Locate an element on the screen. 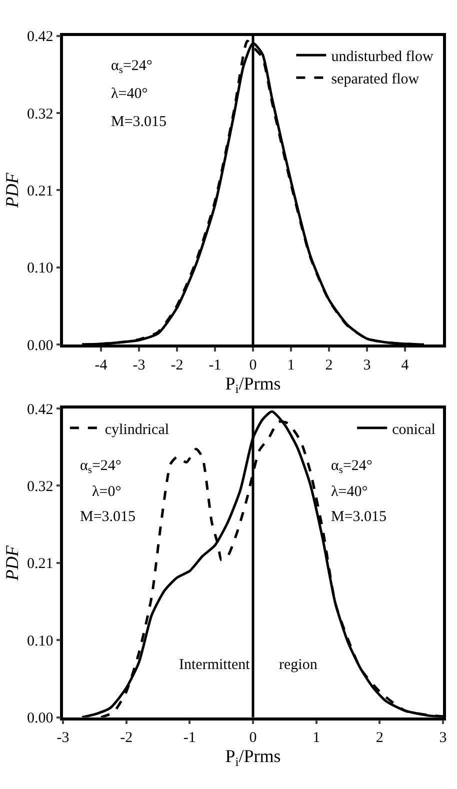  annotation: λ=0° is located at coordinates (107, 492).